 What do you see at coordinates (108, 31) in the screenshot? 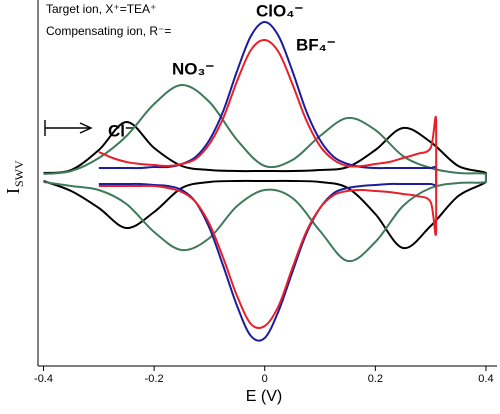
I see `annotation: Compensating ion, R⁻=` at bounding box center [108, 31].